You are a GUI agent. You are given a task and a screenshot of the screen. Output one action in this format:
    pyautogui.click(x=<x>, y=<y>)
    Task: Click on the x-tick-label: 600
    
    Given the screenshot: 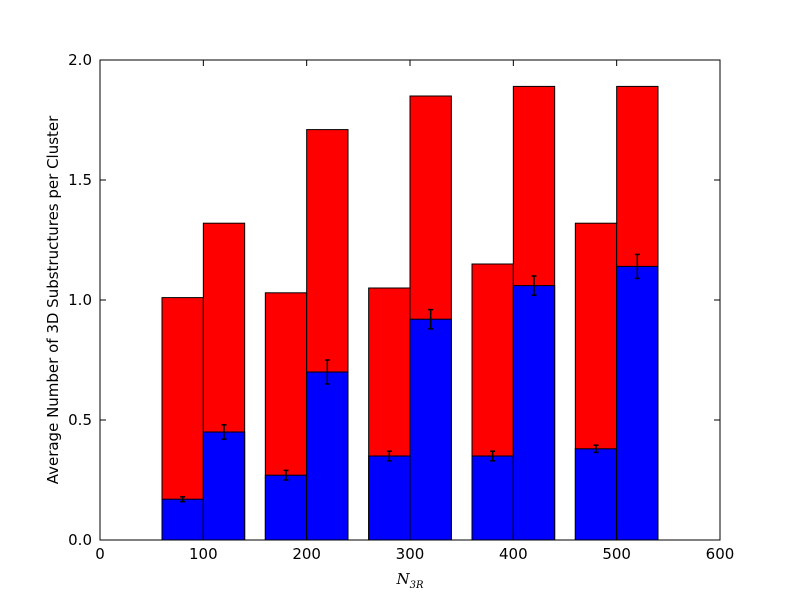 What is the action you would take?
    pyautogui.click(x=720, y=554)
    